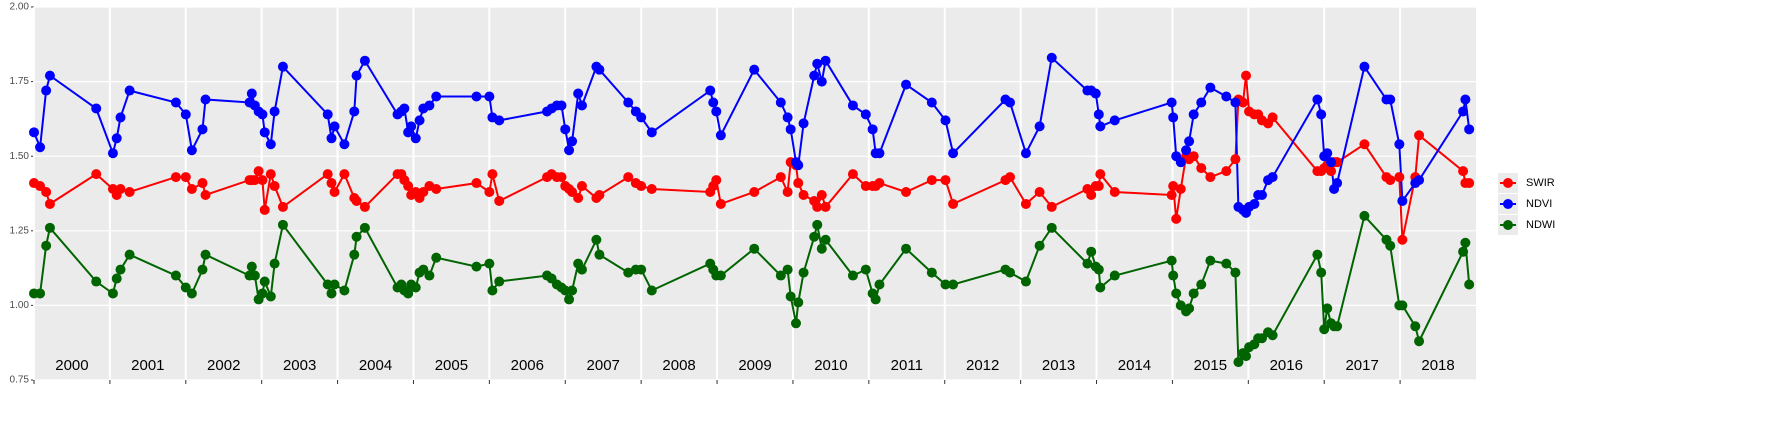  What do you see at coordinates (375, 365) in the screenshot?
I see `x-tick-label: 2004` at bounding box center [375, 365].